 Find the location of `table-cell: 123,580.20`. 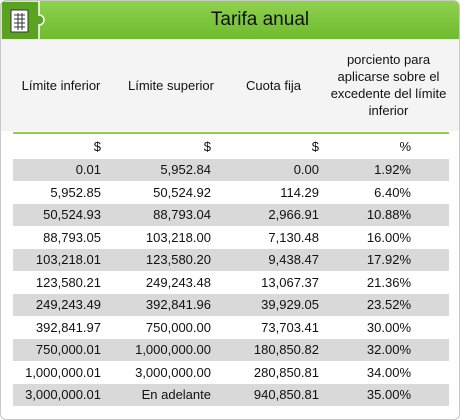

table-cell: 123,580.20 is located at coordinates (178, 259).